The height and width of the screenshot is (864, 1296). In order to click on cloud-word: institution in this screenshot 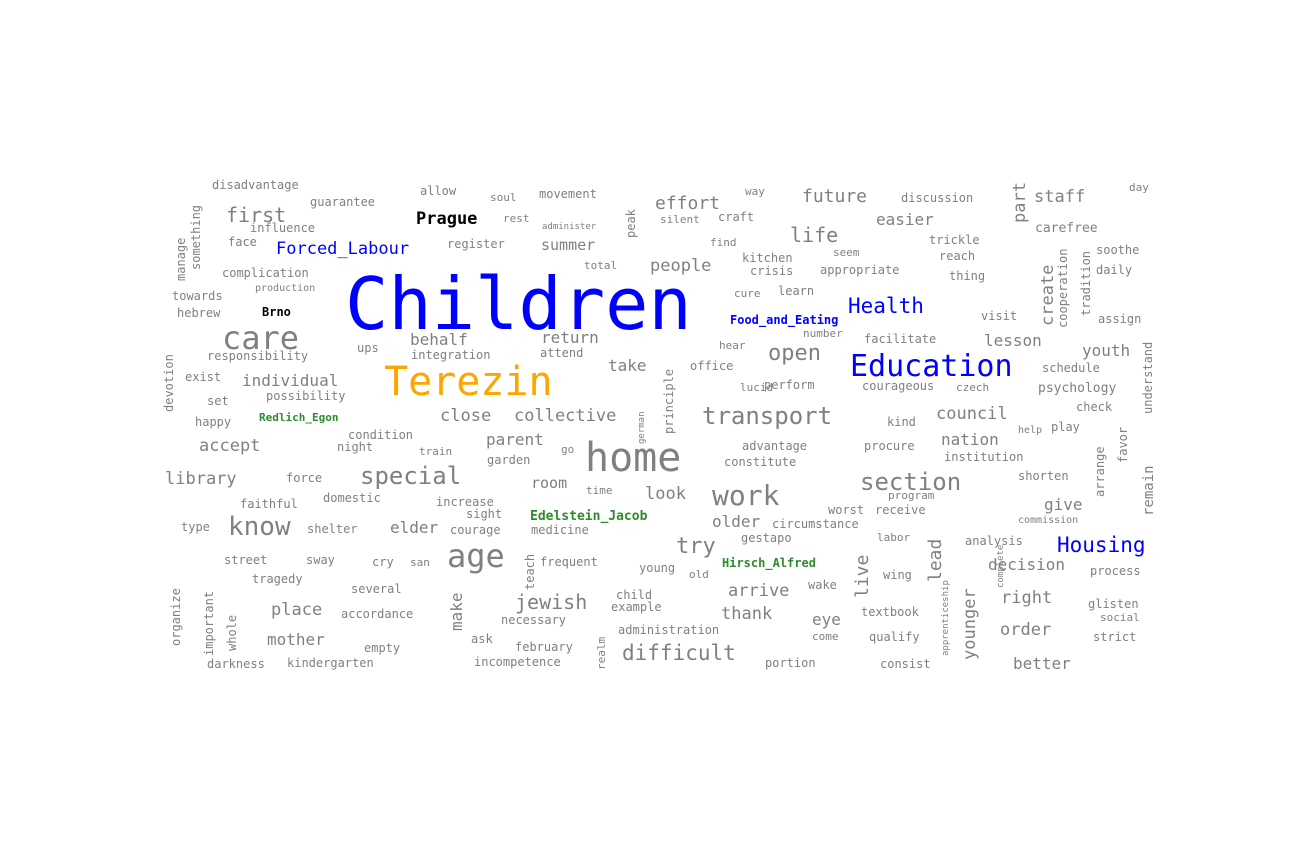, I will do `click(984, 457)`.